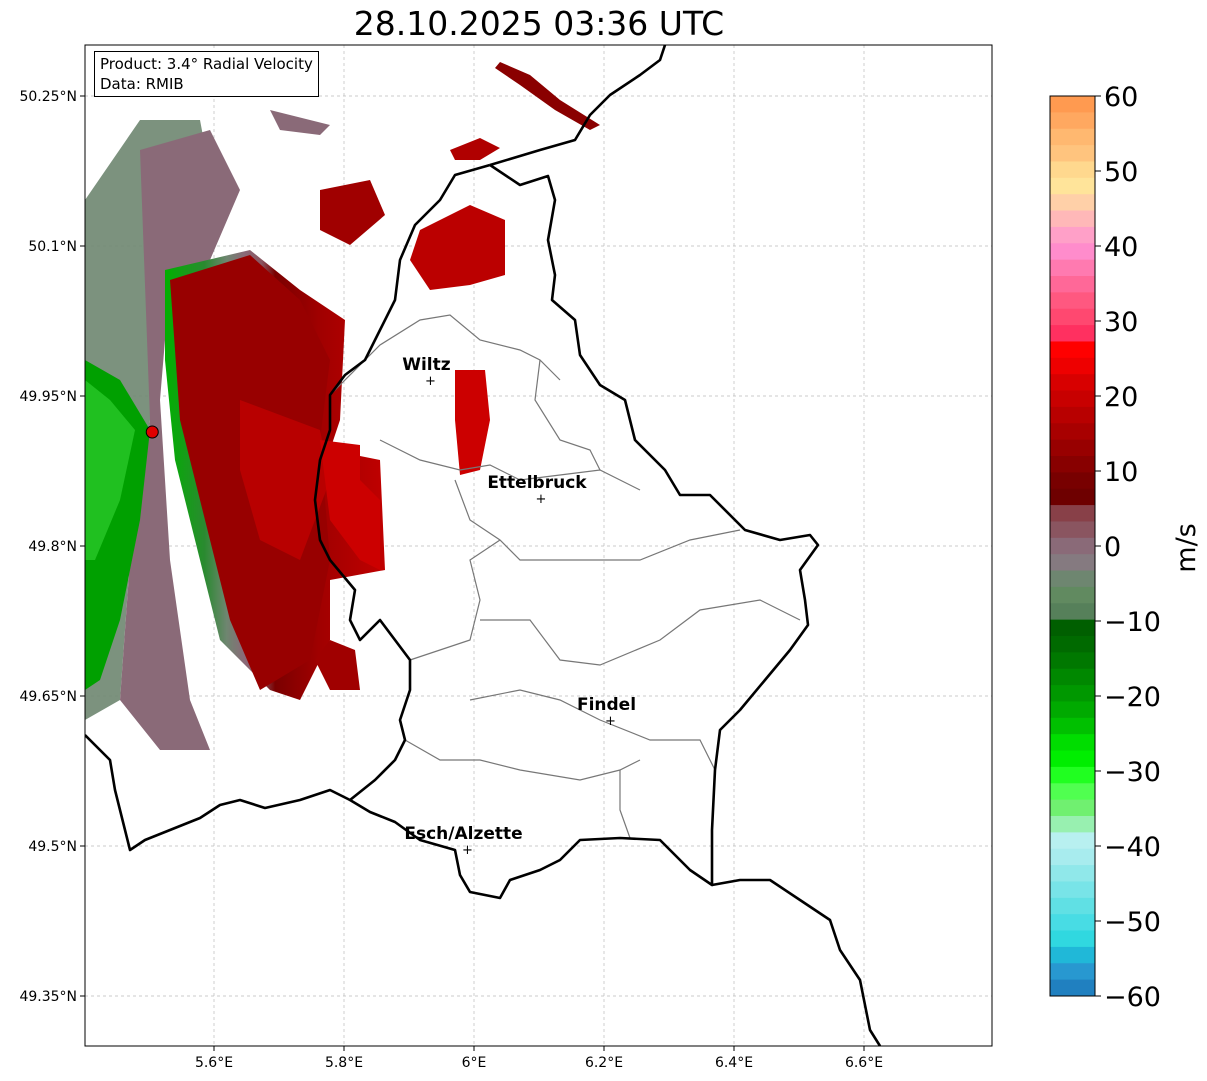  I want to click on colorbar: 60 50 40 30 20 10 0 −10 −20 −30 −40 −50 −60, so click(1105, 547).